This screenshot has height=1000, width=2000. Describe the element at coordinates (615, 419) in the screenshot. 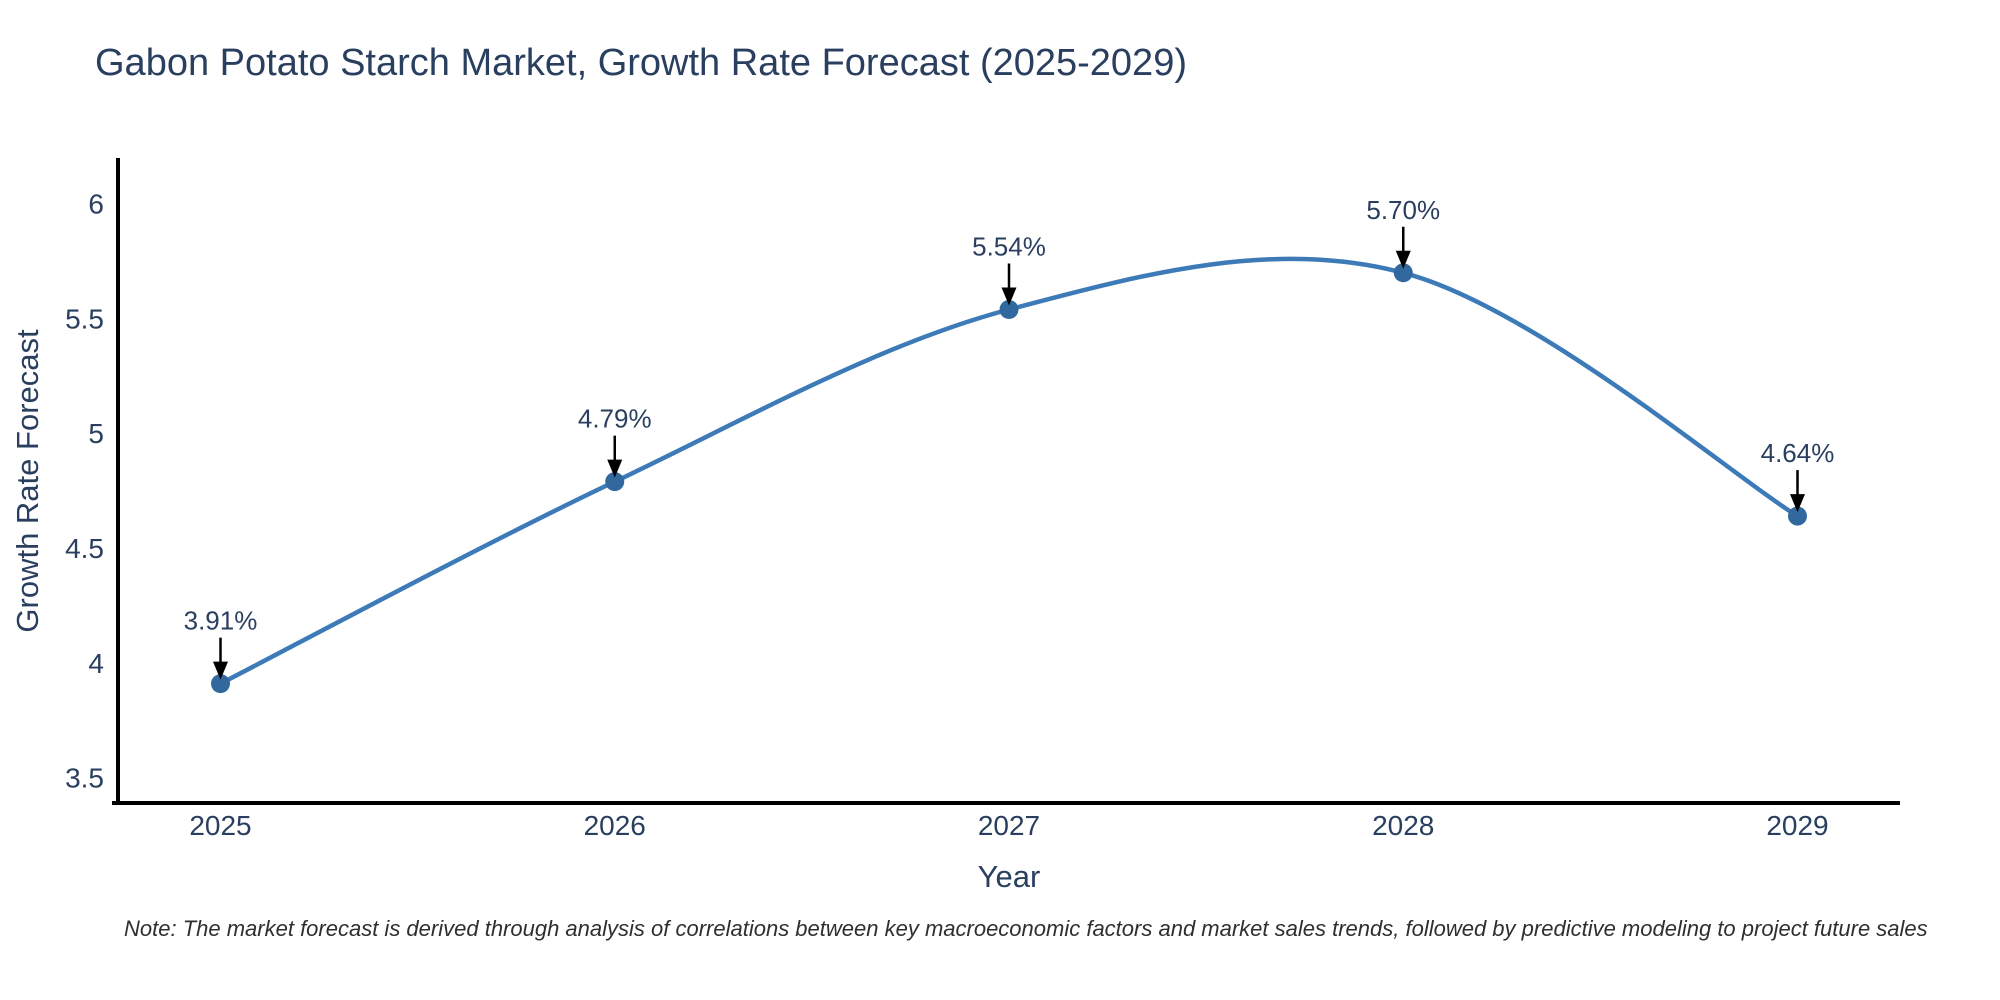

I see `point-value-label: 4.79%` at that location.